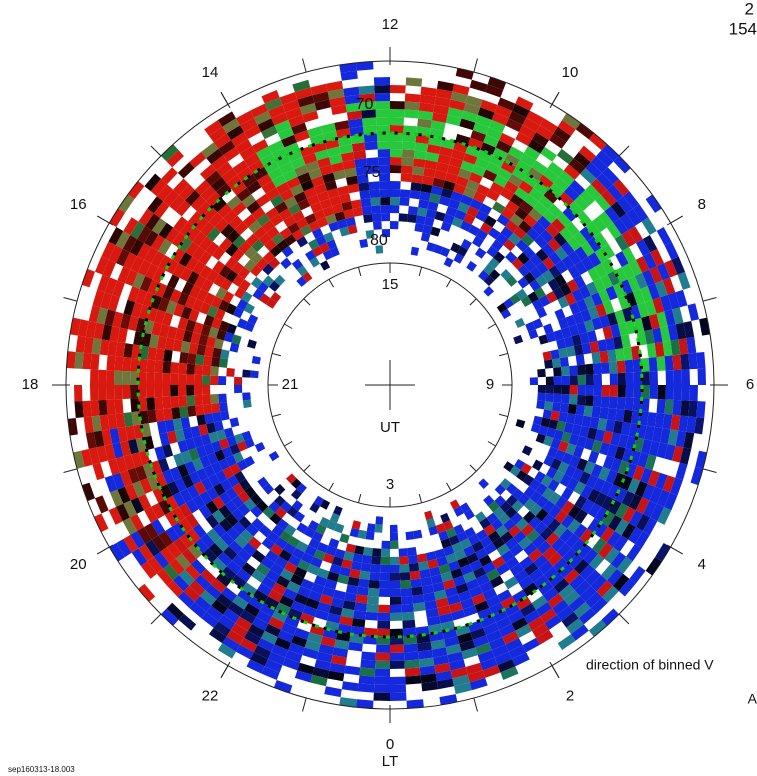 Image resolution: width=757 pixels, height=776 pixels. What do you see at coordinates (210, 696) in the screenshot?
I see `lt-tick-label: 22` at bounding box center [210, 696].